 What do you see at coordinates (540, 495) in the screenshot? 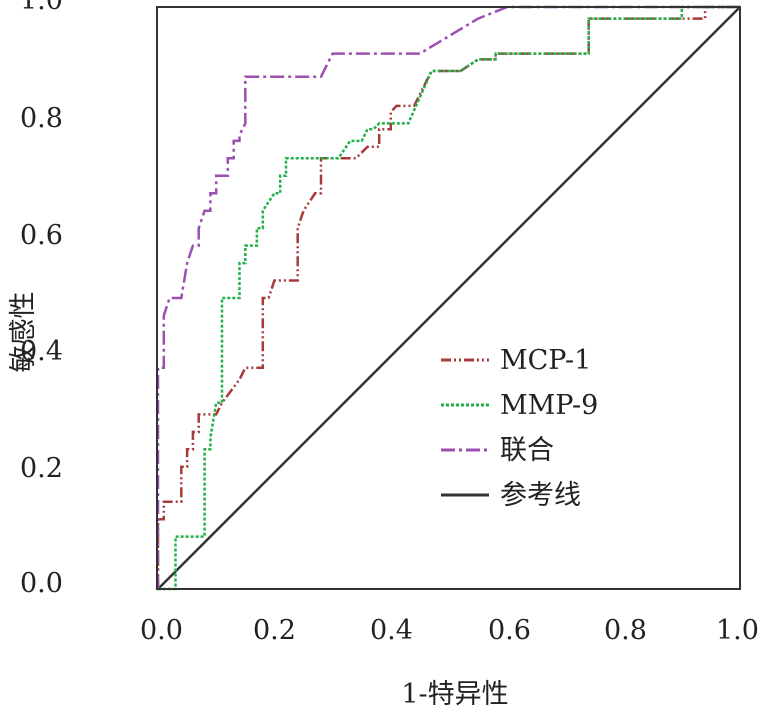
I see `legend-label-reference: 参考线` at bounding box center [540, 495].